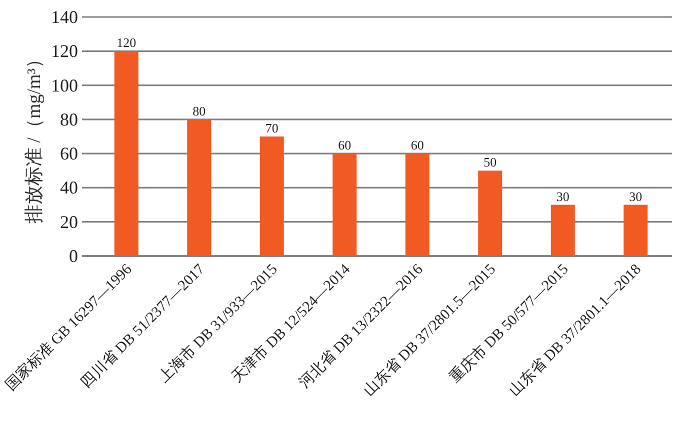  Describe the element at coordinates (69, 119) in the screenshot. I see `y-tick-label: 80` at that location.